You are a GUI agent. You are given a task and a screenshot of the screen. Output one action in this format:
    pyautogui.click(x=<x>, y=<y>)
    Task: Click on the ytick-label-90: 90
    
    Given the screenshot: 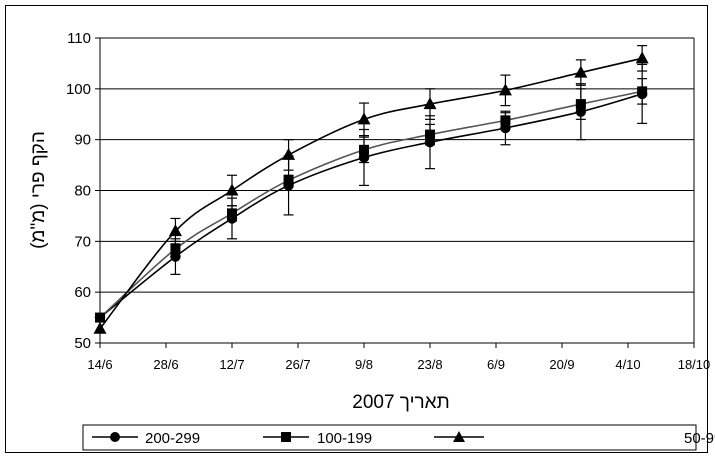 What is the action you would take?
    pyautogui.click(x=82, y=140)
    